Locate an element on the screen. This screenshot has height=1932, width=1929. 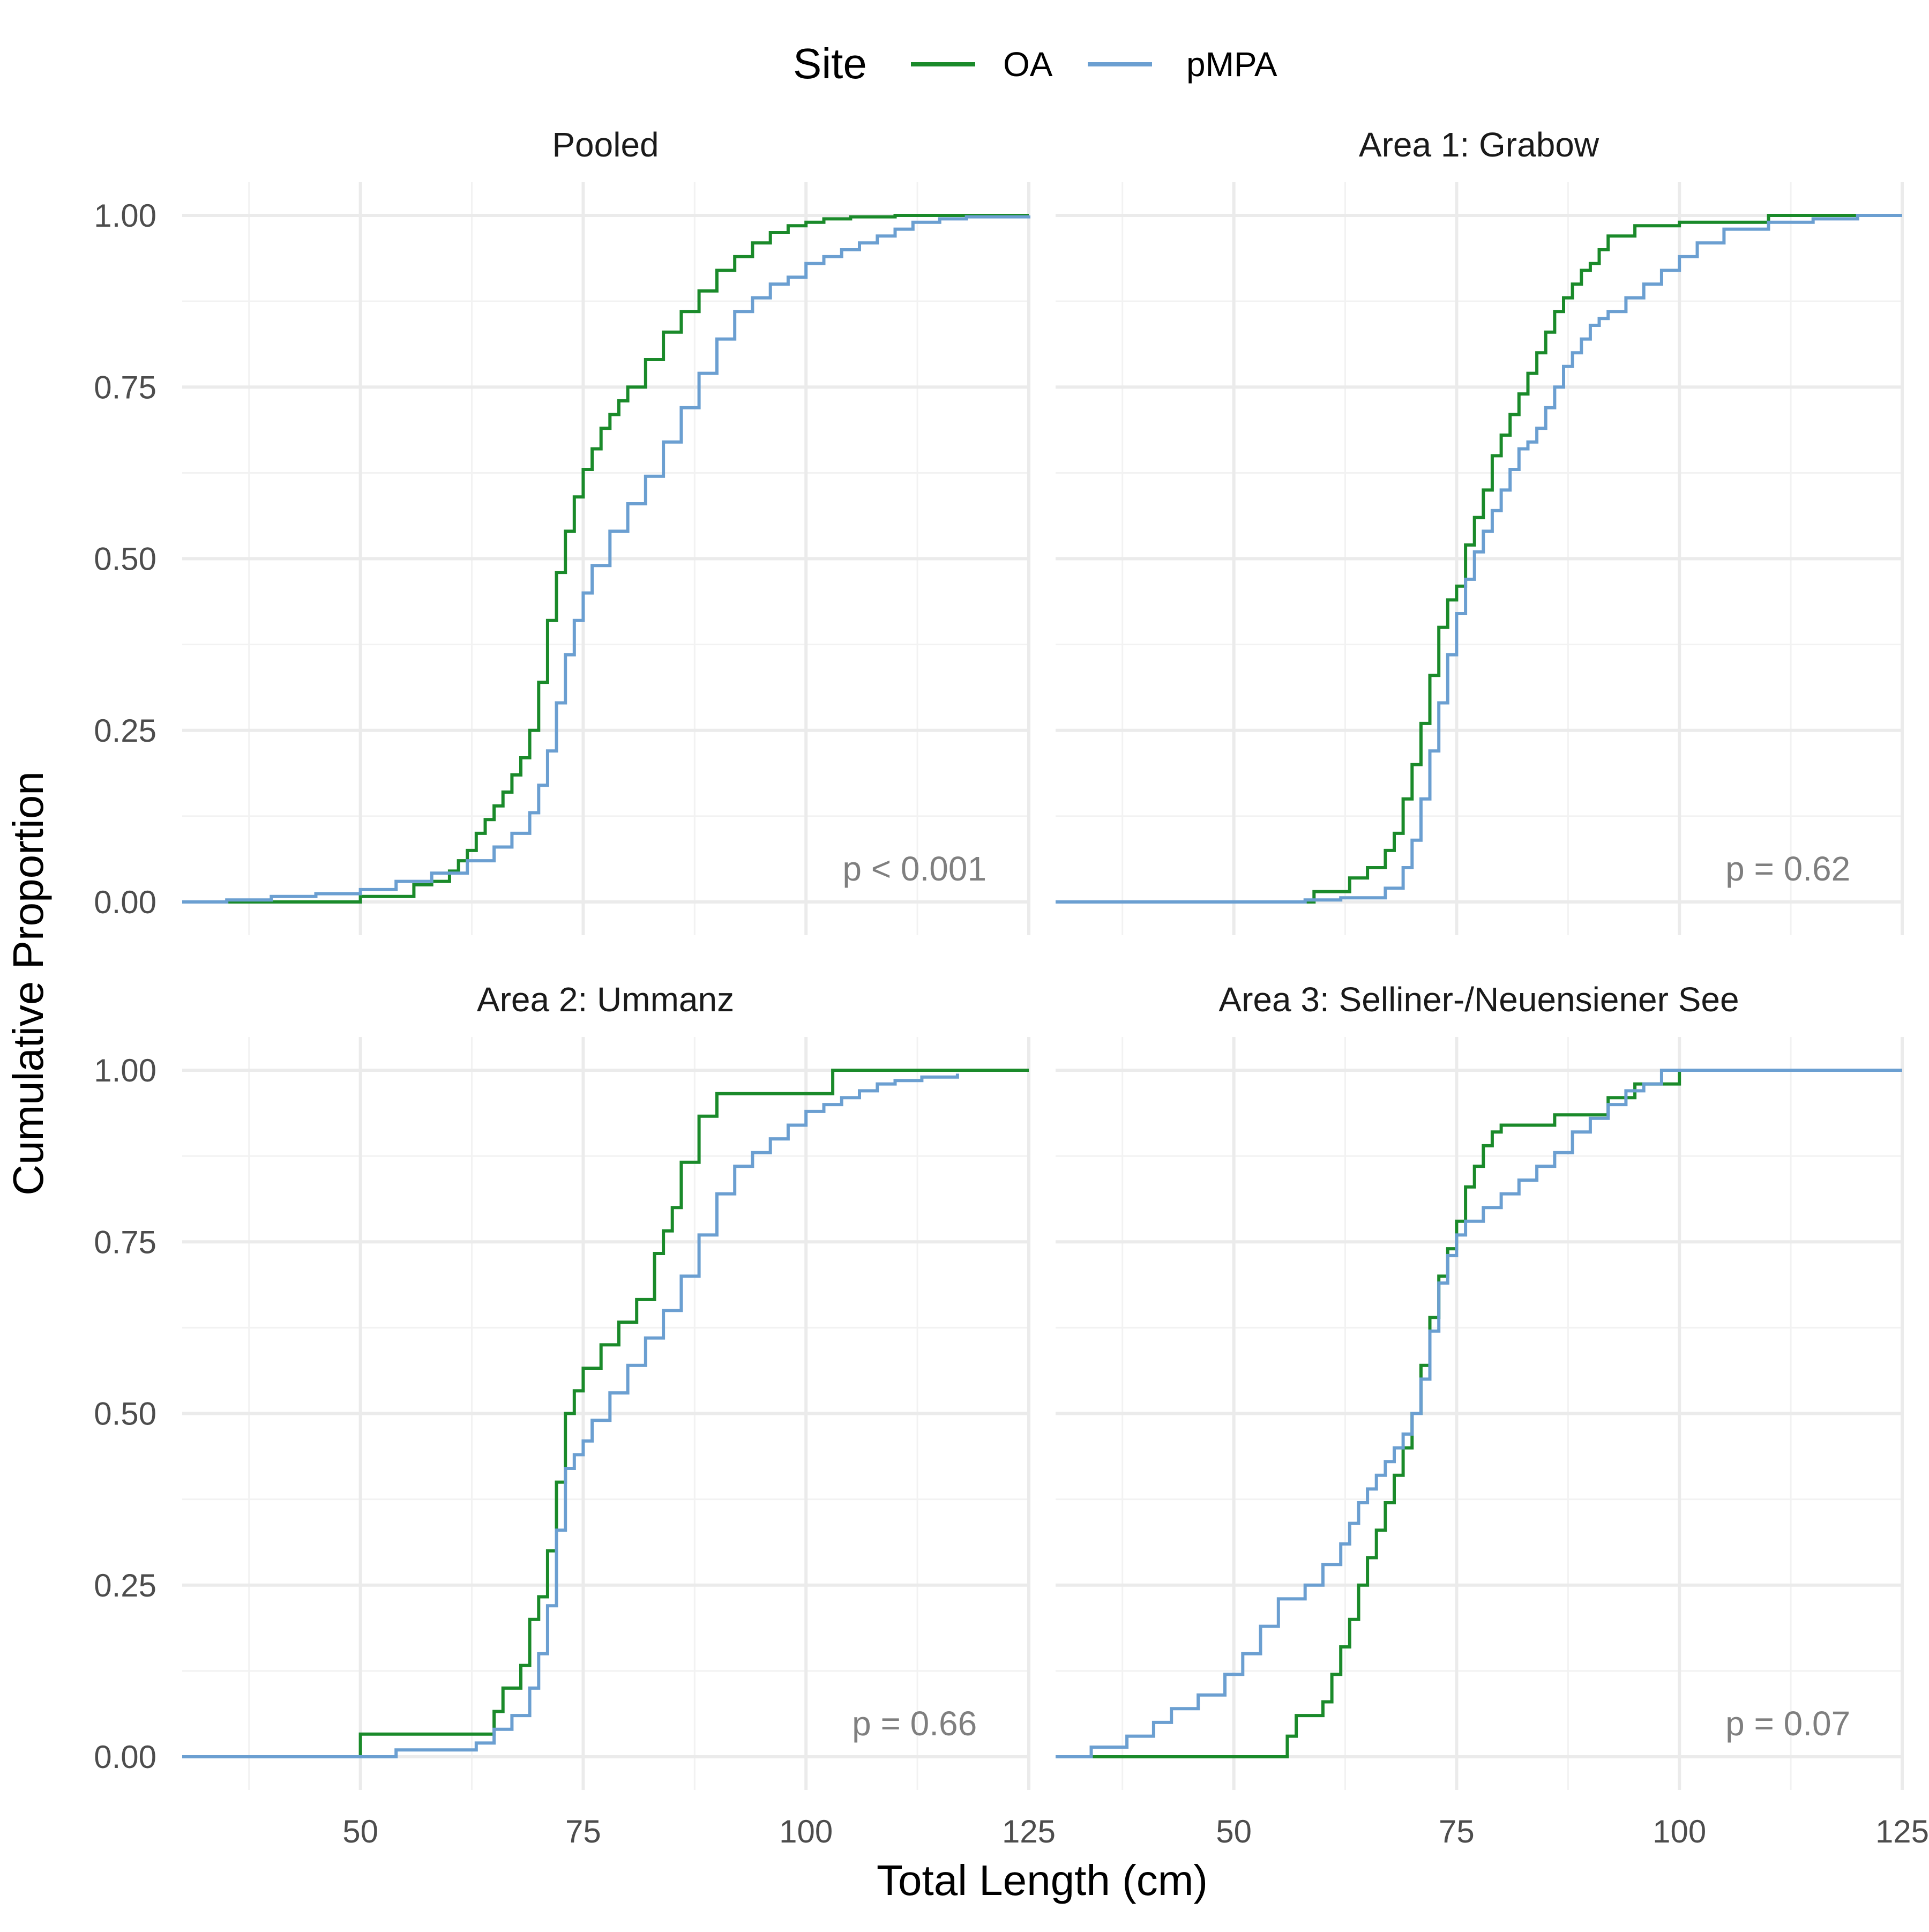
panel-title: Pooled is located at coordinates (605, 144).